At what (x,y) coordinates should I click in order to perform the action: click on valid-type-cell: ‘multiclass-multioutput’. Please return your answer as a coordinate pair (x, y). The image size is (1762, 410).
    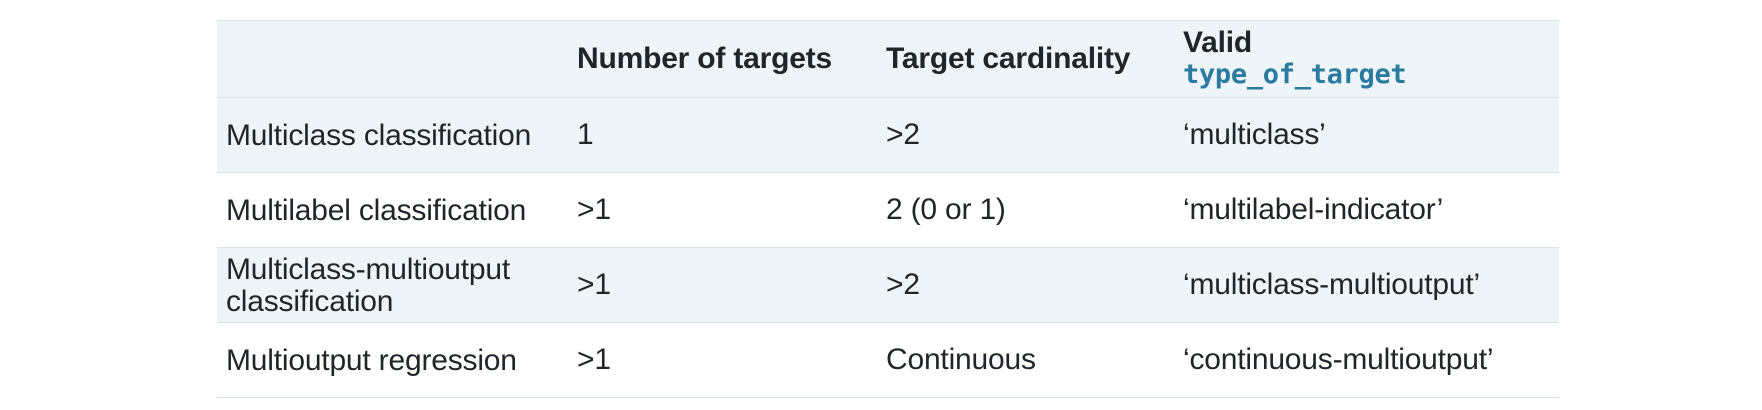
    Looking at the image, I should click on (1331, 284).